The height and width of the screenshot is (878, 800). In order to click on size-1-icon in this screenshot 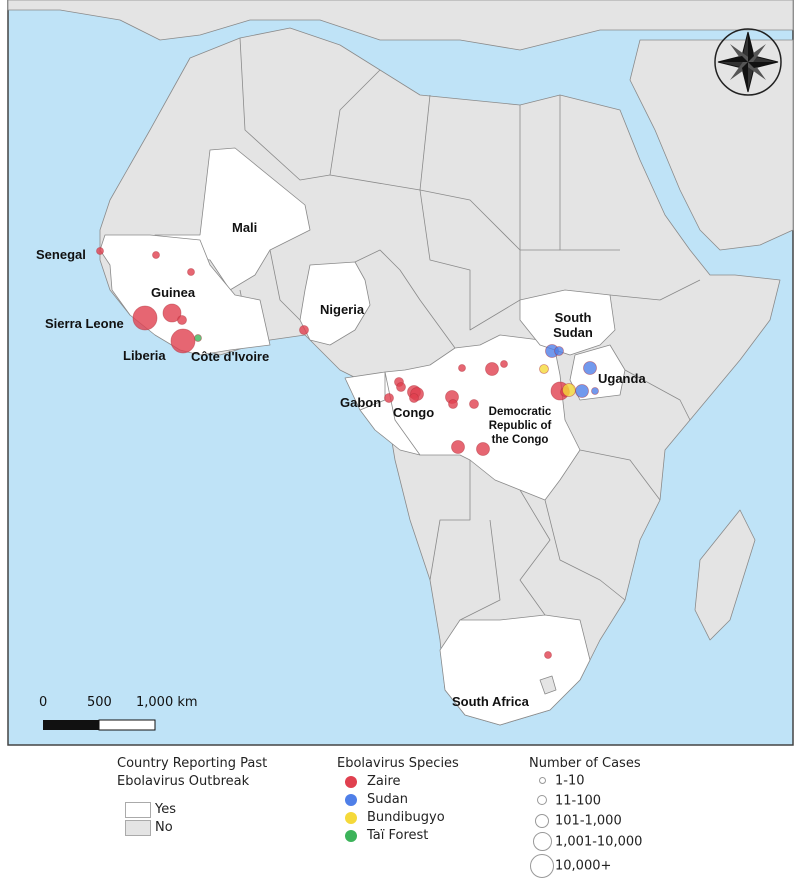, I will do `click(542, 780)`.